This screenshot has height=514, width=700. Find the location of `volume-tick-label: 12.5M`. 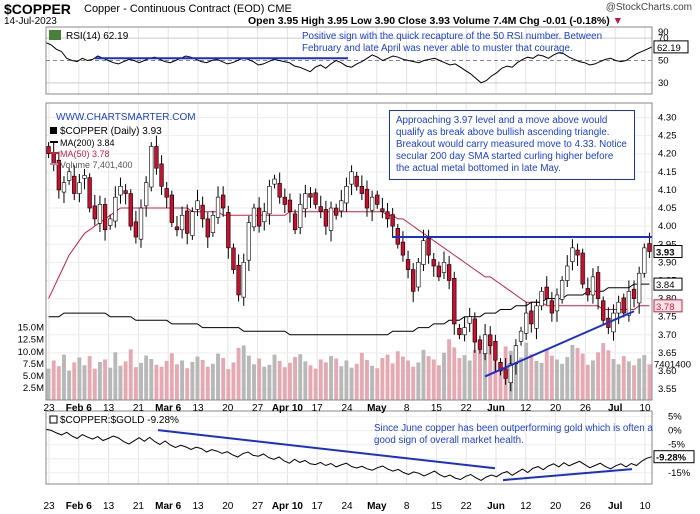

volume-tick-label: 12.5M is located at coordinates (31, 340).